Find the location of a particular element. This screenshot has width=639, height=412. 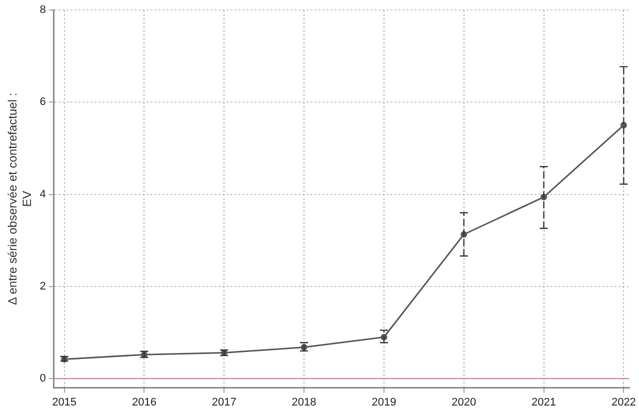

y-tick-label: 6 is located at coordinates (43, 102).